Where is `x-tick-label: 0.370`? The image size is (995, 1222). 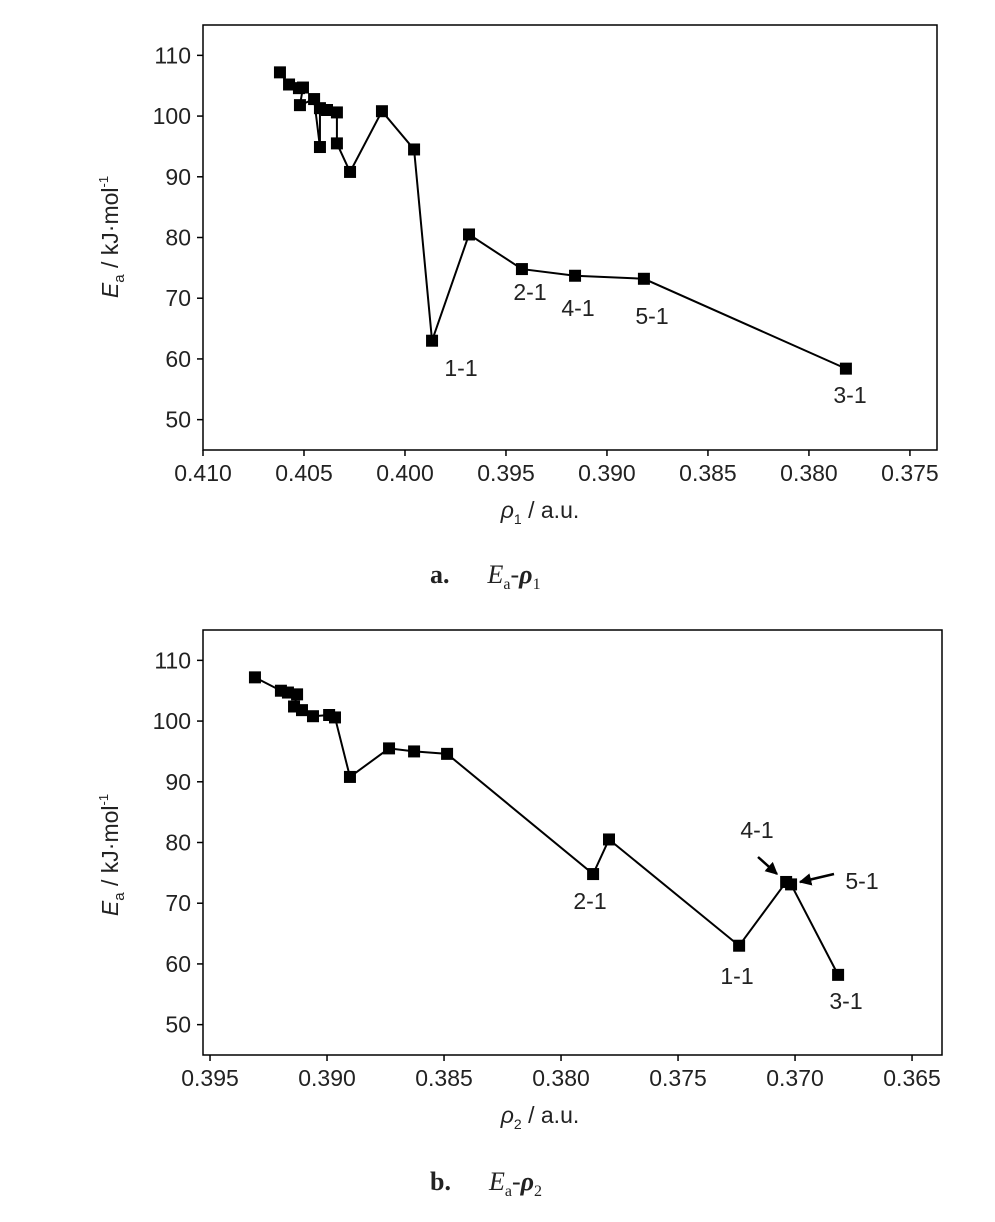
x-tick-label: 0.370 is located at coordinates (795, 1078).